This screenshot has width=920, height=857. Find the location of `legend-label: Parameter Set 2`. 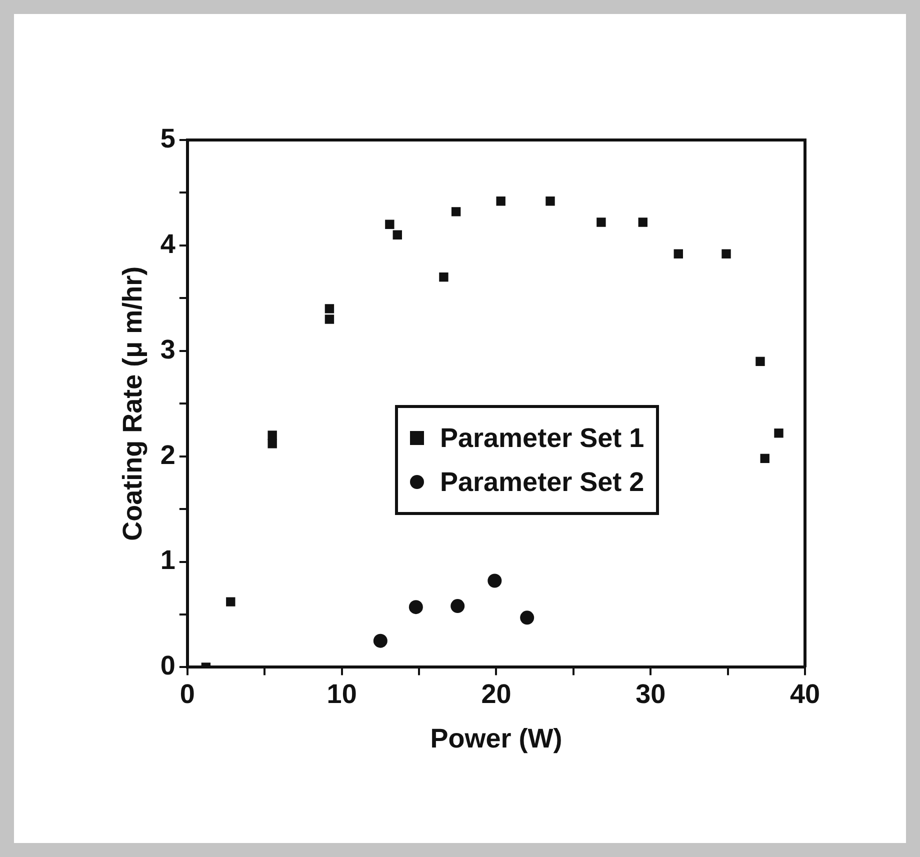

legend-label: Parameter Set 2 is located at coordinates (542, 482).